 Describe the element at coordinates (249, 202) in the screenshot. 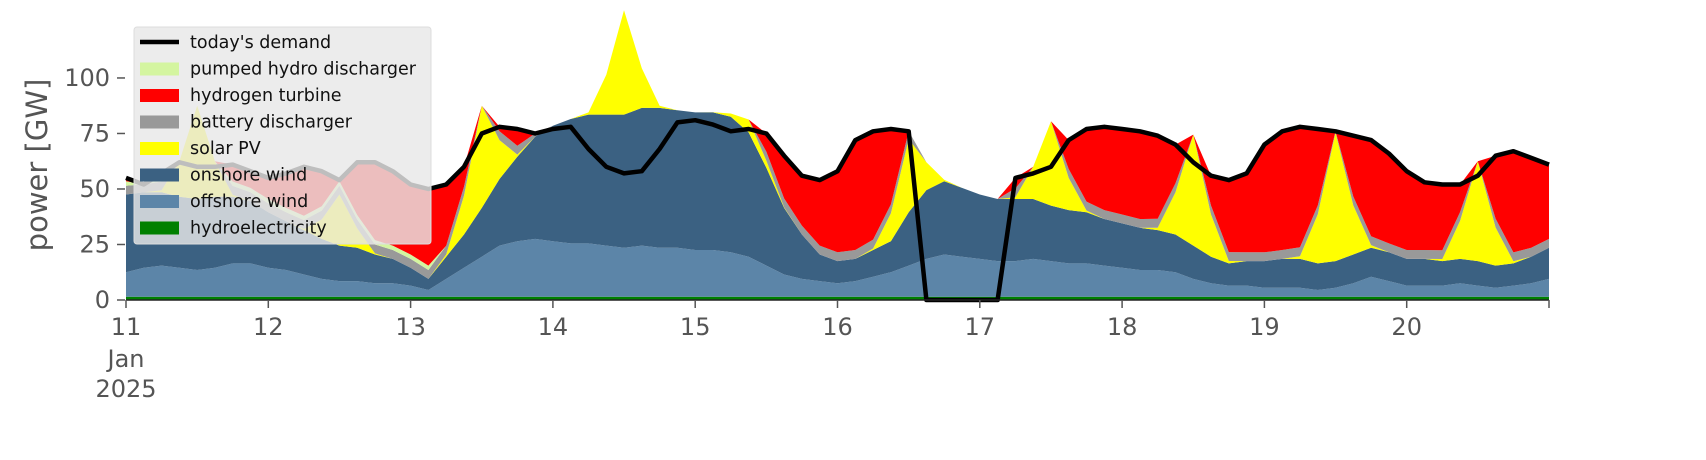

I see `legend-label-offshore-wind: offshore wind` at that location.